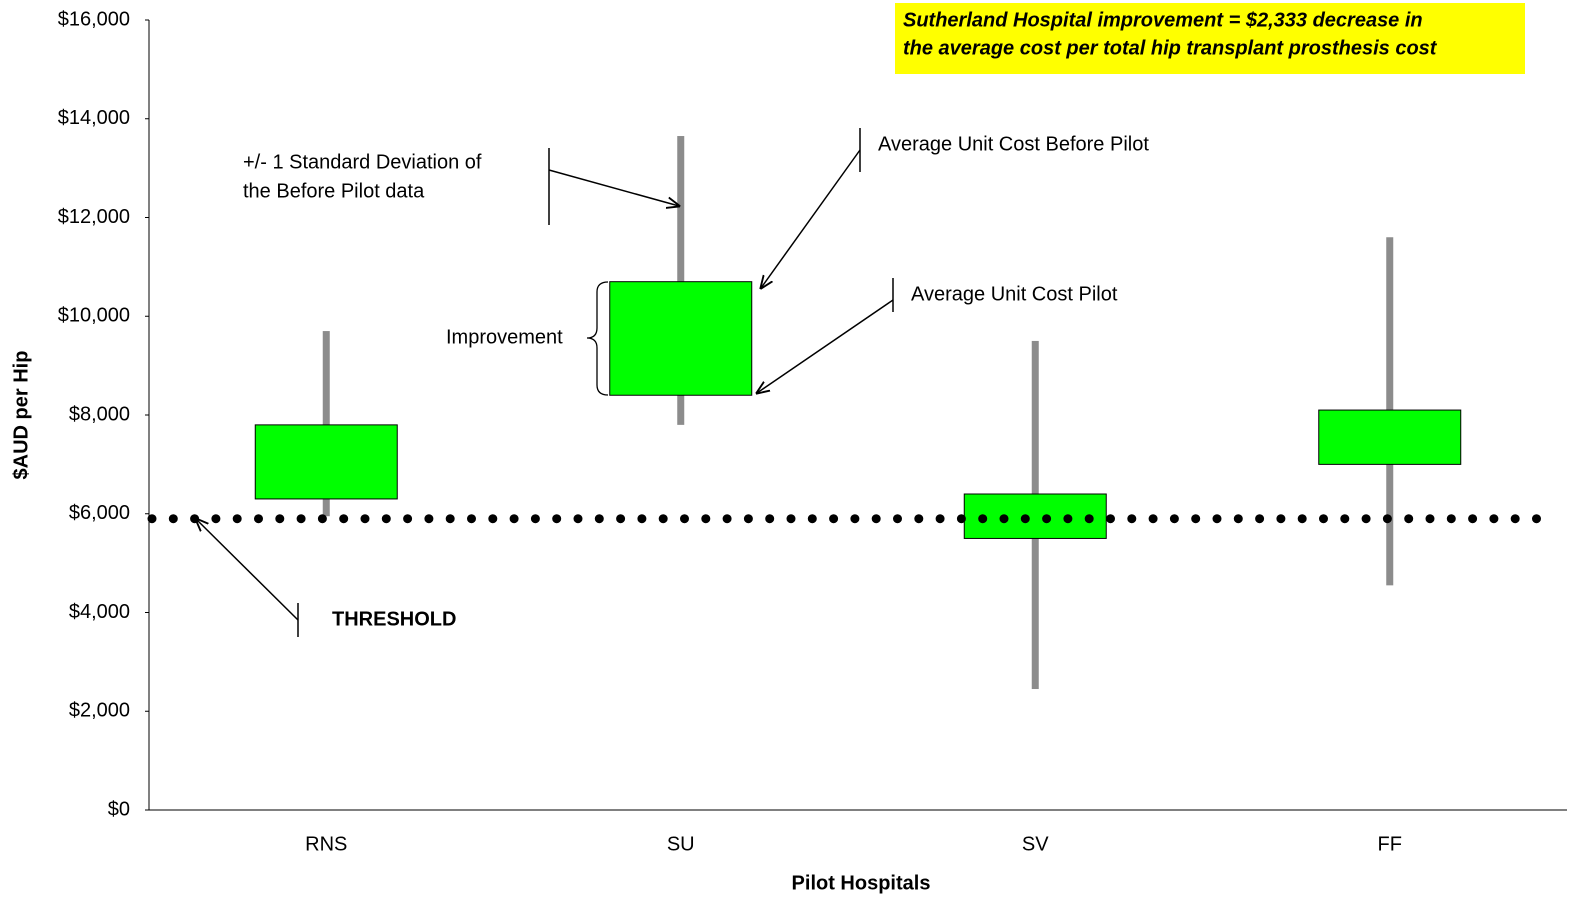  What do you see at coordinates (94, 217) in the screenshot?
I see `y-tick-label: $12,000` at bounding box center [94, 217].